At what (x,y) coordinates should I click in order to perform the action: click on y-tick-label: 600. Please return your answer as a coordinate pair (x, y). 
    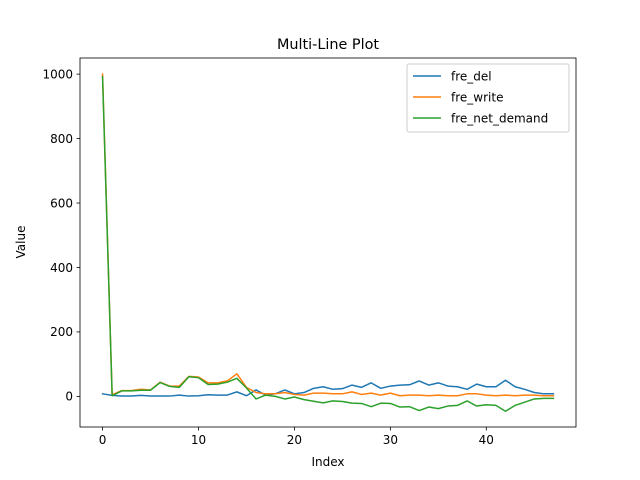
    Looking at the image, I should click on (61, 203).